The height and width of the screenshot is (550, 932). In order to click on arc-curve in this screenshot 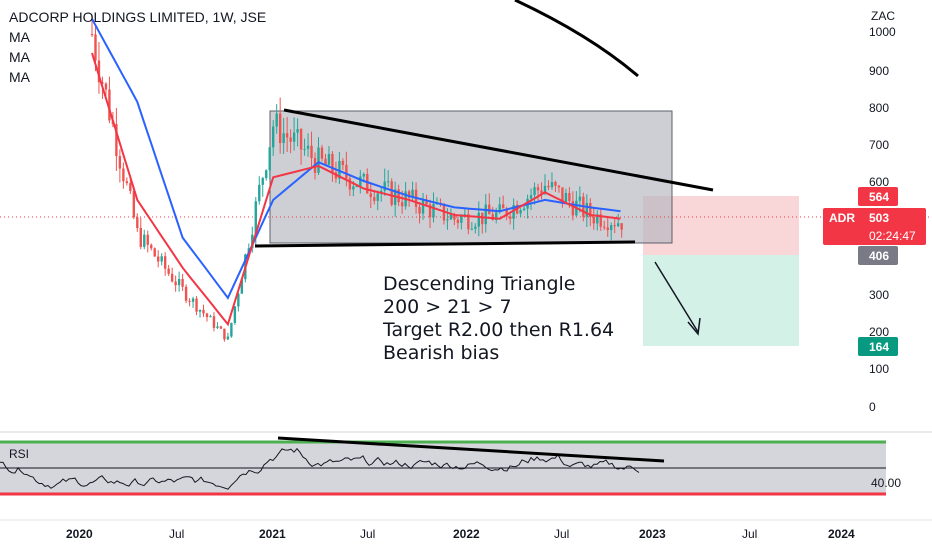, I will do `click(576, 39)`.